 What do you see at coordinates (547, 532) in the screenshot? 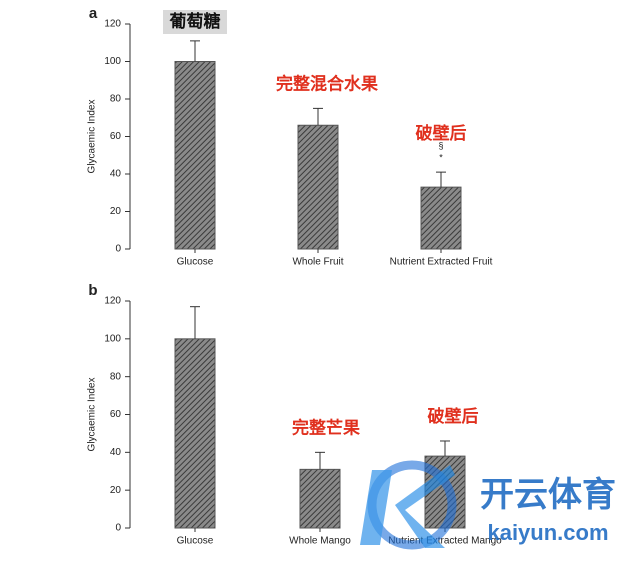
I see `watermark-site: kaiyun.com` at bounding box center [547, 532].